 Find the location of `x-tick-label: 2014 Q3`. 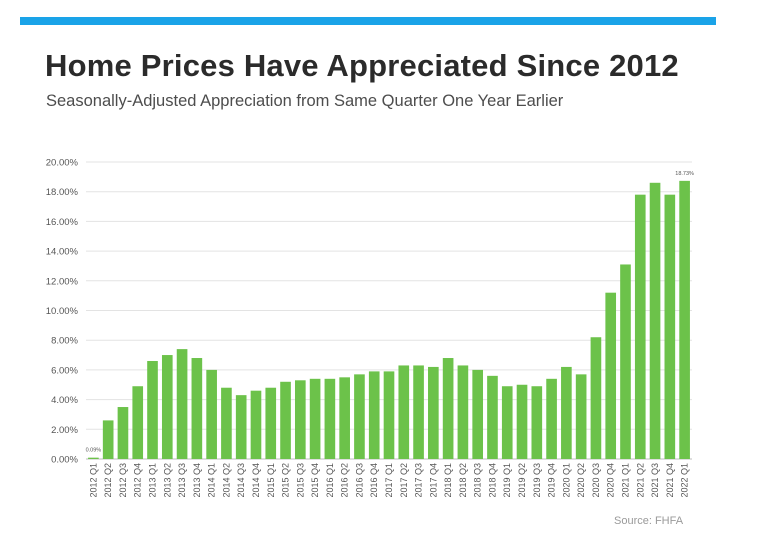

x-tick-label: 2014 Q3 is located at coordinates (241, 480).